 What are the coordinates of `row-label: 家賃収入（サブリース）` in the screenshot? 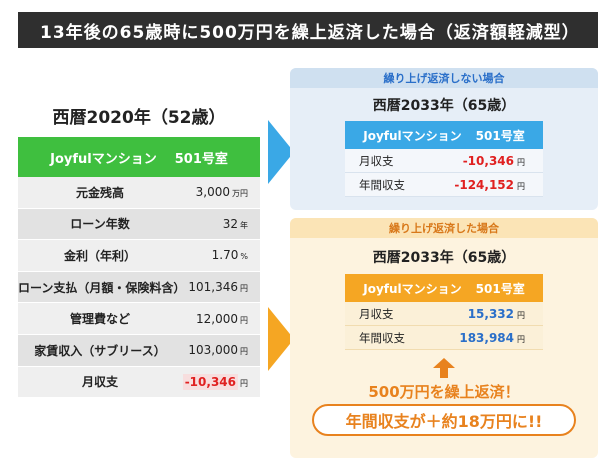 It's located at (100, 350).